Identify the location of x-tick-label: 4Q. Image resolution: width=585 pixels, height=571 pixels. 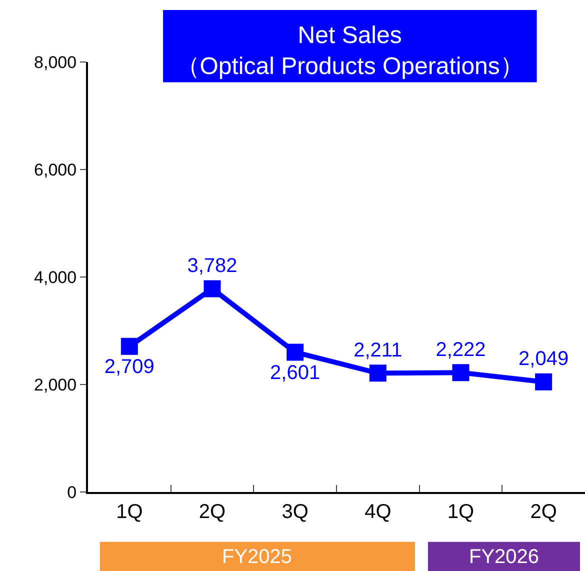
(378, 512).